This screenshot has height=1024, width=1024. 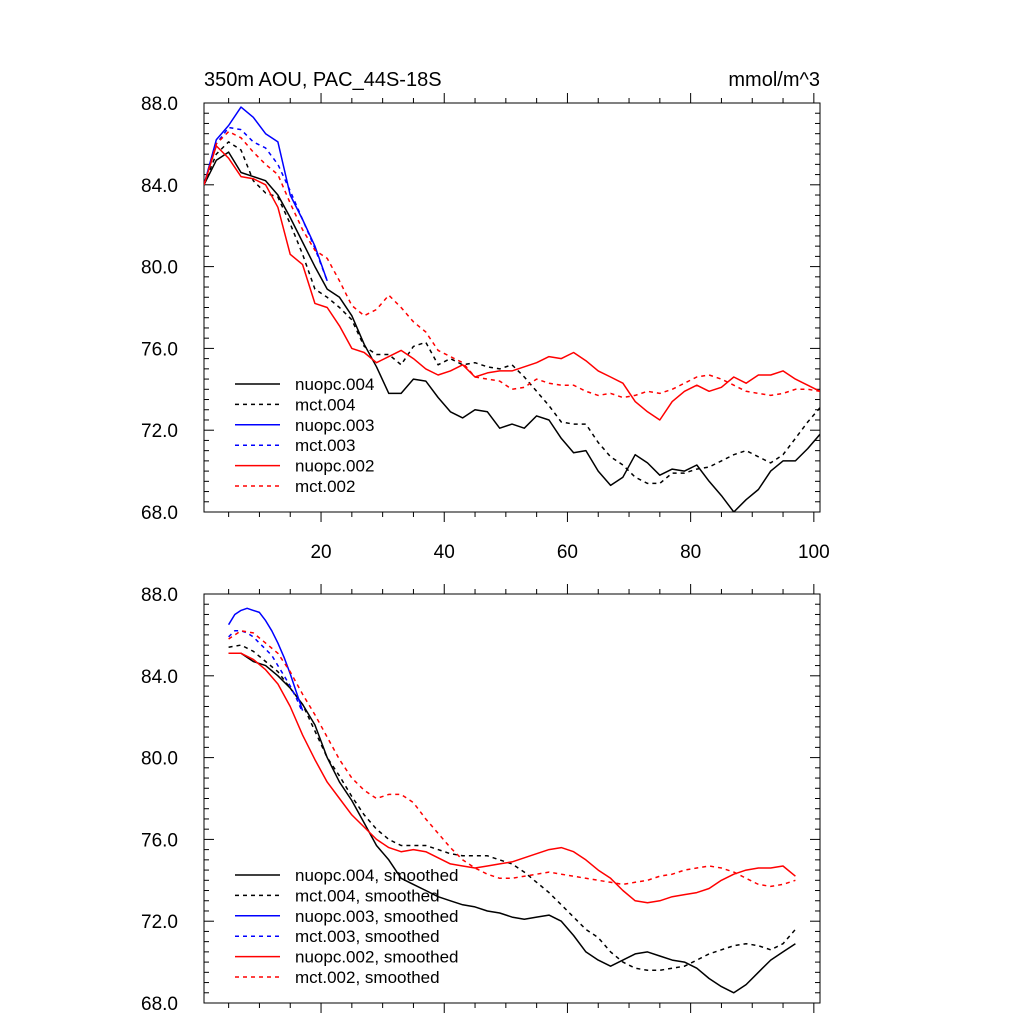 What do you see at coordinates (325, 486) in the screenshot?
I see `legend-label: mct.002` at bounding box center [325, 486].